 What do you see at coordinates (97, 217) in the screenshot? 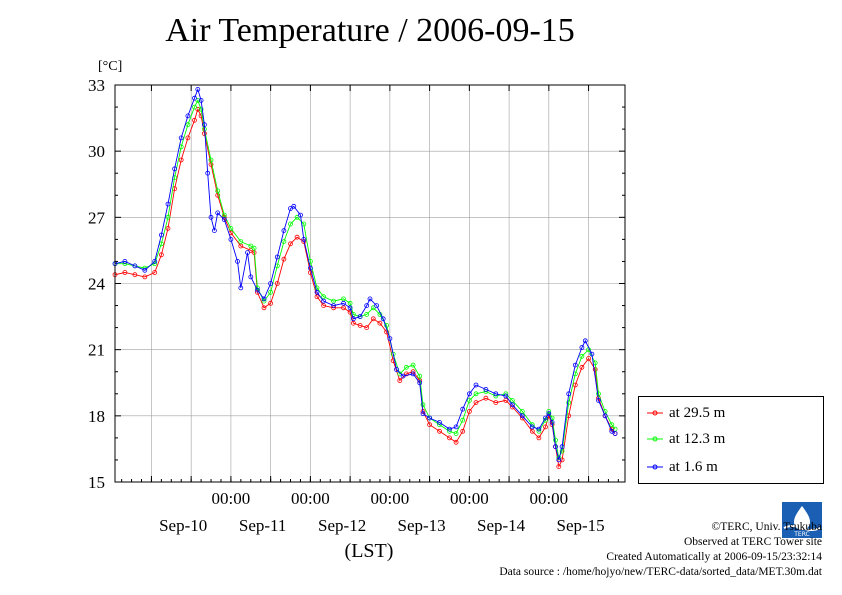
I see `y-tick-label: 27` at bounding box center [97, 217].